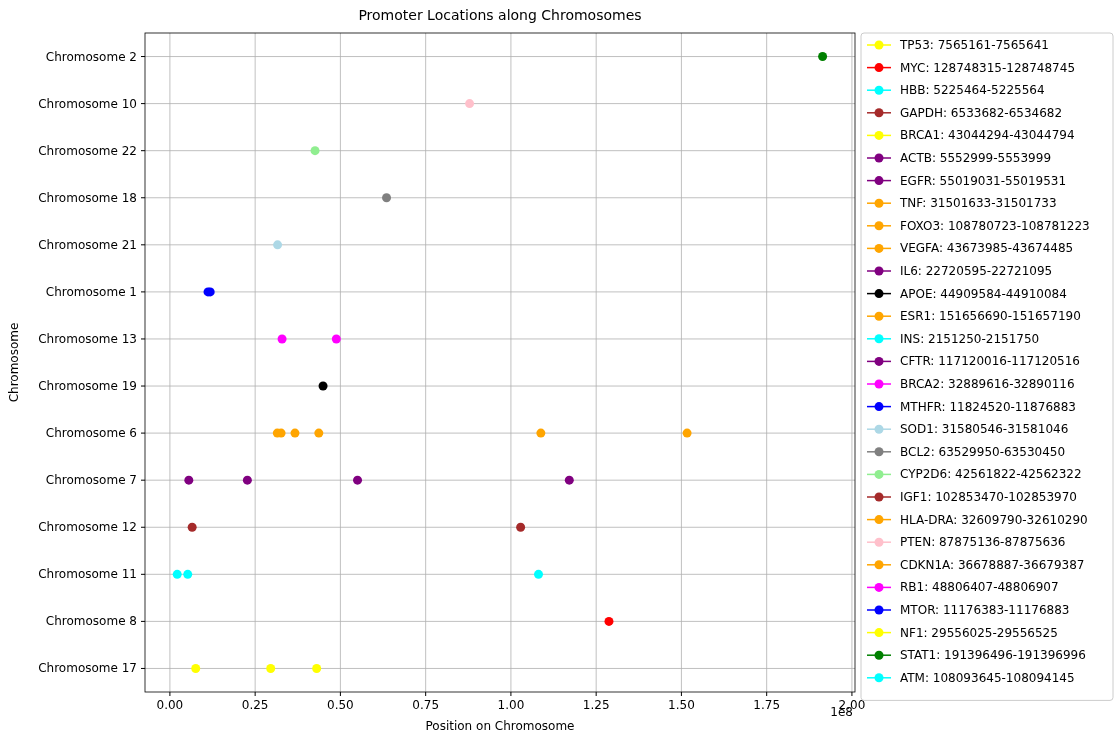  I want to click on legend-label: APOE: 44909584-44910084, so click(983, 293).